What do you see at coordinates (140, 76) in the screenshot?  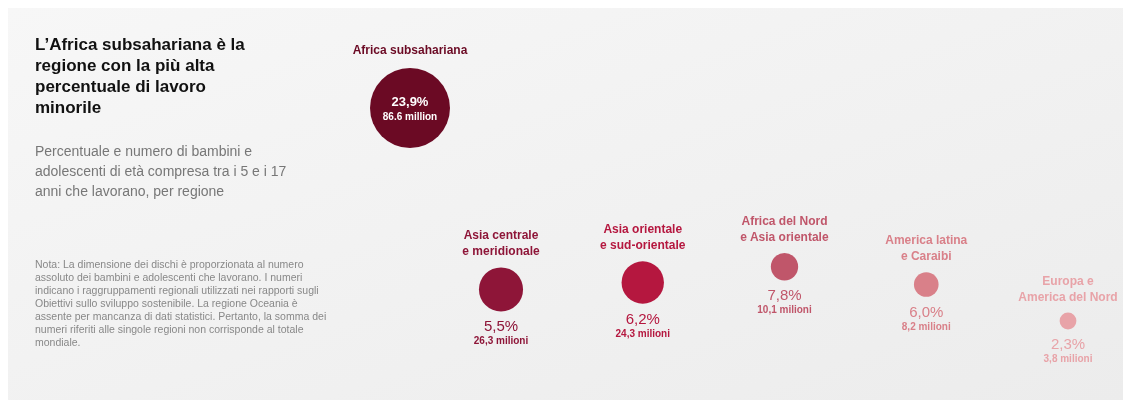 I see `text: L’Africa subsahariana è la regione con la più alta percentuale di lavoro minorile` at bounding box center [140, 76].